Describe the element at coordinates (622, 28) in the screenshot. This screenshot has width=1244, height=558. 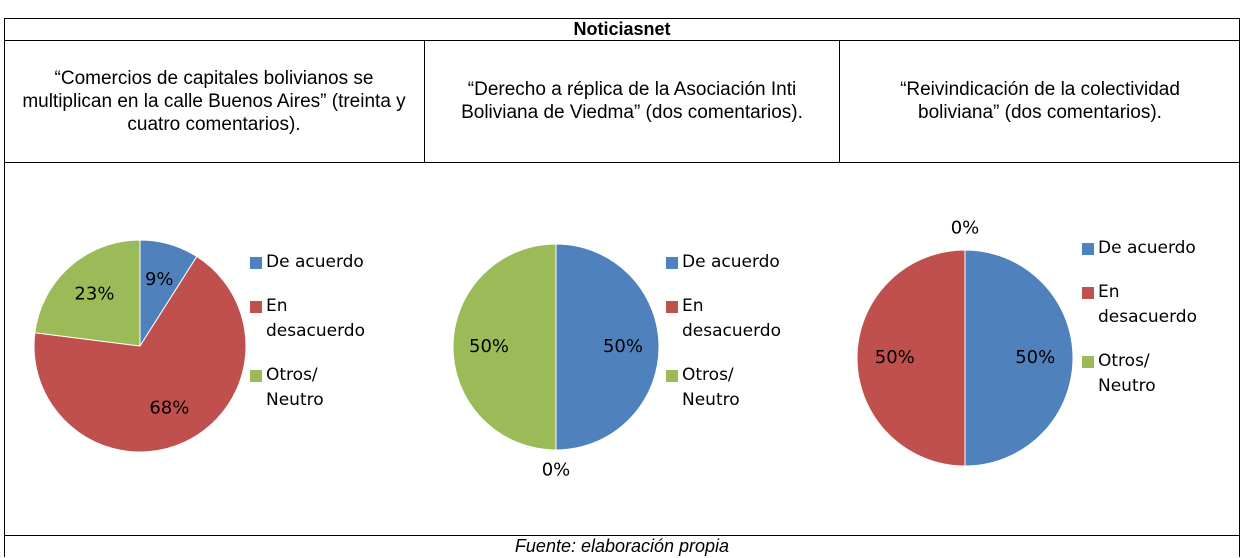
I see `title: Noticiasnet` at that location.